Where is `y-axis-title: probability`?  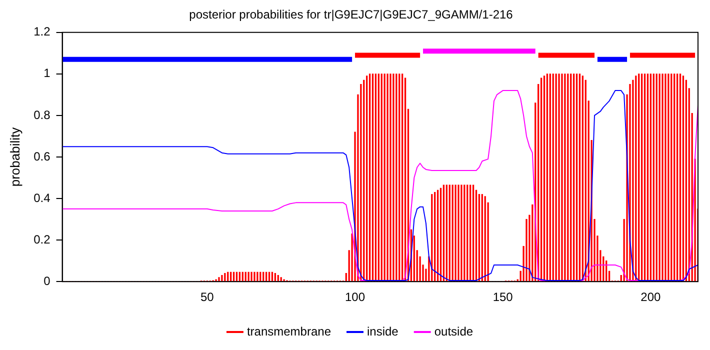 y-axis-title: probability is located at coordinates (14, 156).